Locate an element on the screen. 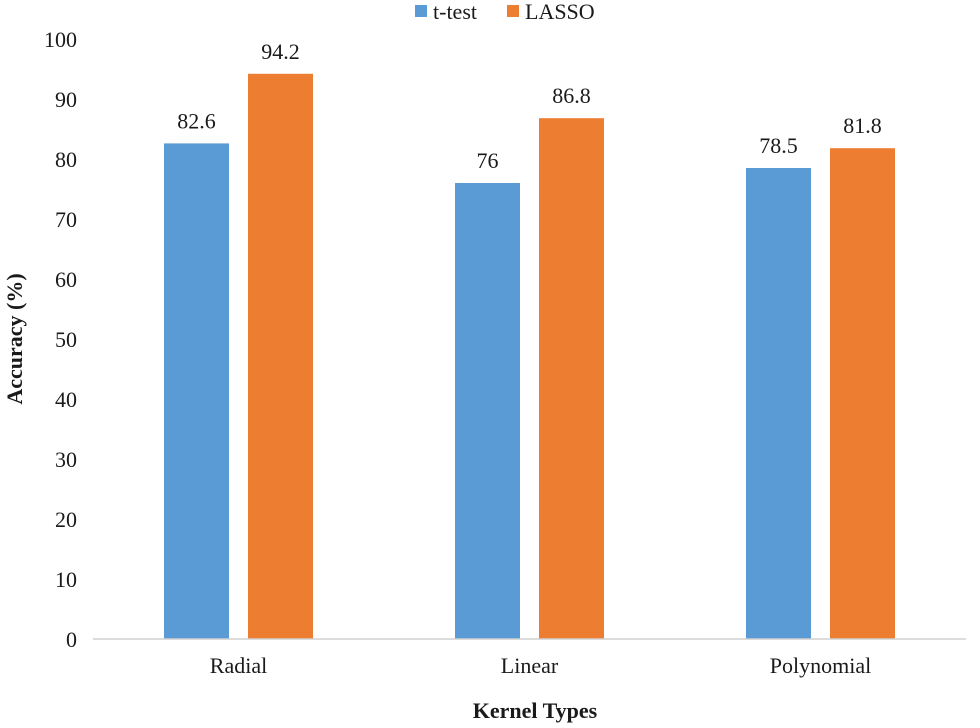 This screenshot has width=980, height=728. legend-swatch-lasso is located at coordinates (513, 11).